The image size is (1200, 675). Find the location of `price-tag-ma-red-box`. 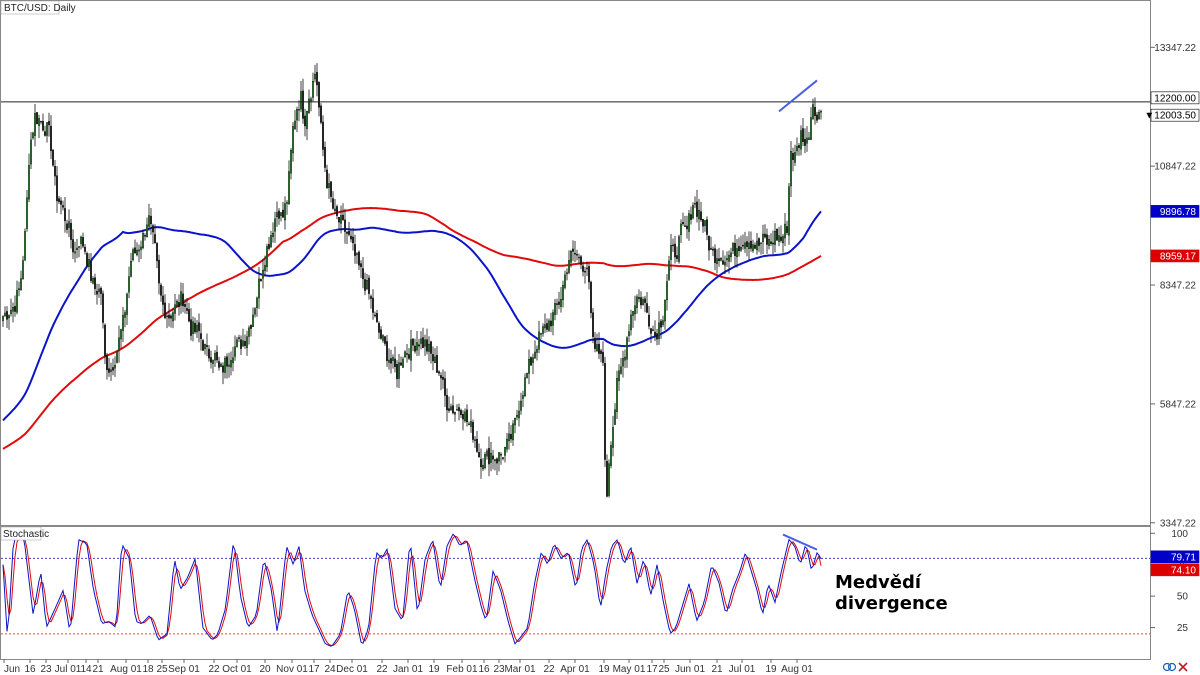

price-tag-ma-red-box is located at coordinates (1175, 256).